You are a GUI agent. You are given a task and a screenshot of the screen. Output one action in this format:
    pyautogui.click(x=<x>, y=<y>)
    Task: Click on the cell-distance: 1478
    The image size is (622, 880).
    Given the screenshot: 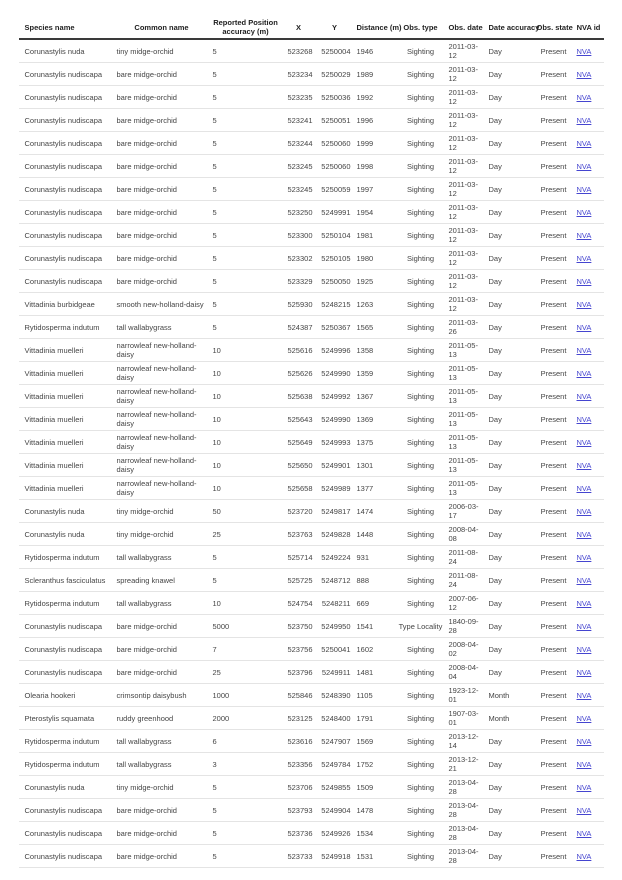 What is the action you would take?
    pyautogui.click(x=374, y=810)
    